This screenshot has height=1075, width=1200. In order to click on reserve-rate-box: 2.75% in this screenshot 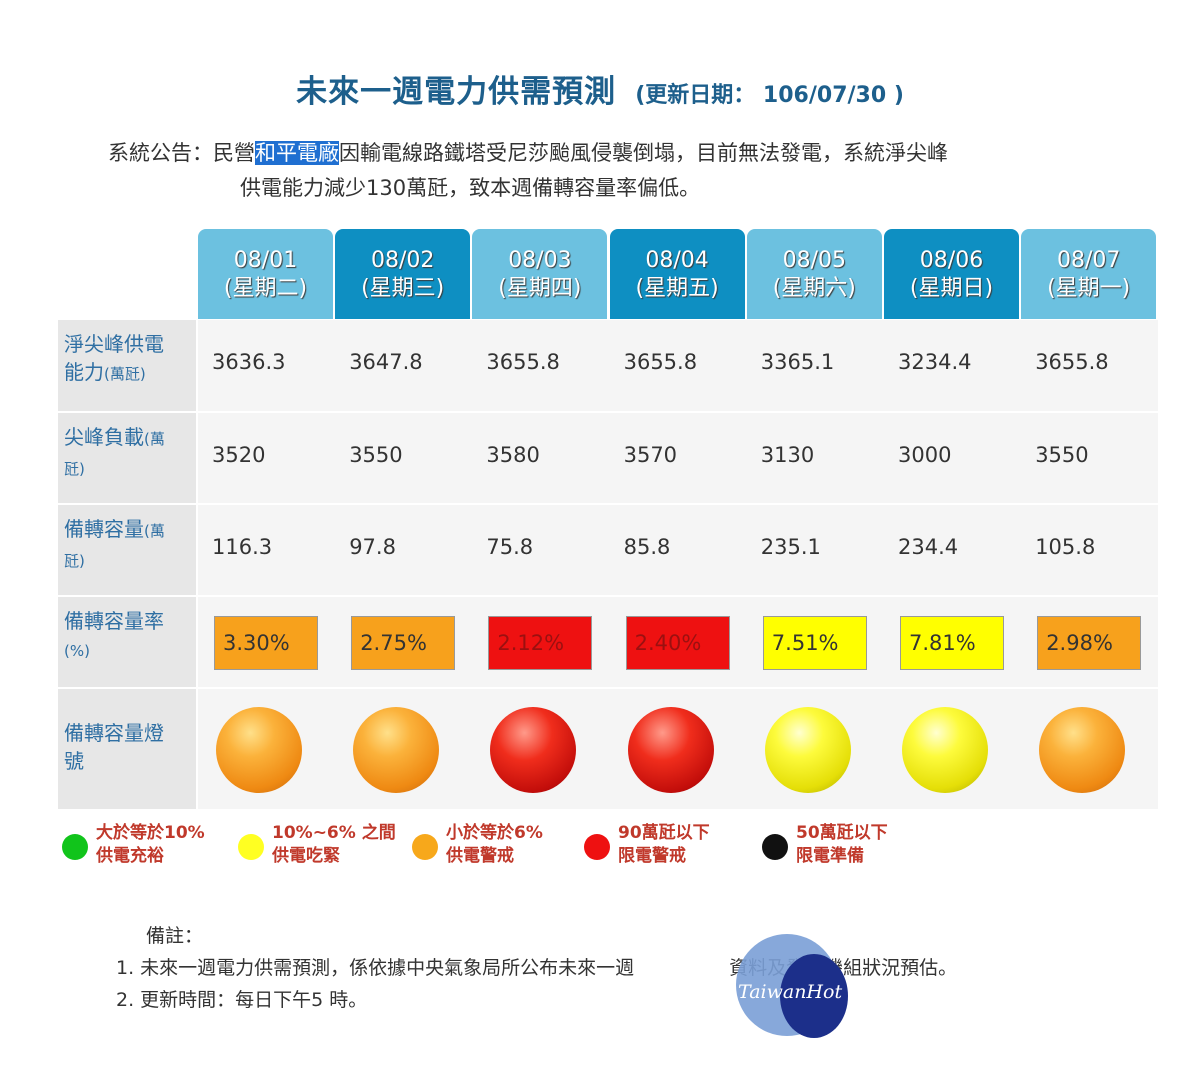, I will do `click(403, 643)`.